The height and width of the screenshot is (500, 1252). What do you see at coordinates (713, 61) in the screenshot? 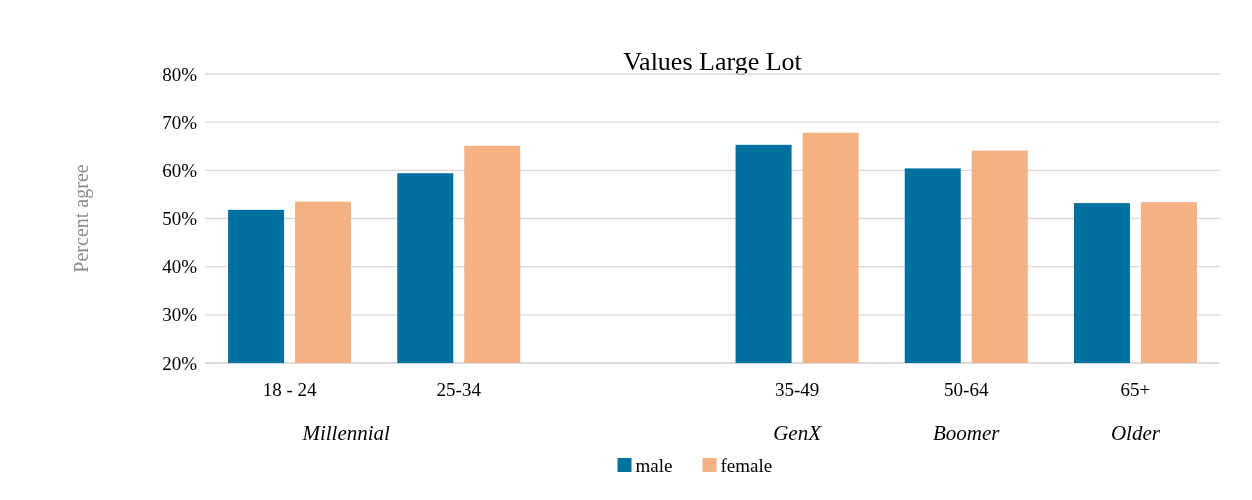
I see `chart-title: Values Large Lot` at bounding box center [713, 61].